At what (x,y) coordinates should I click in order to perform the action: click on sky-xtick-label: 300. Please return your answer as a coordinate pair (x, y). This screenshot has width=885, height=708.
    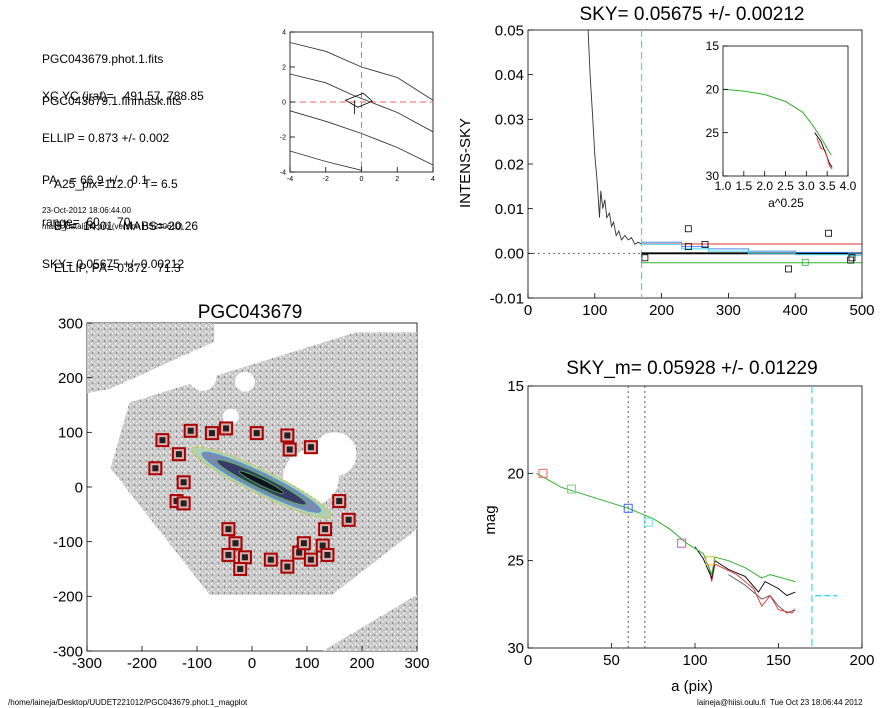
    Looking at the image, I should click on (728, 310).